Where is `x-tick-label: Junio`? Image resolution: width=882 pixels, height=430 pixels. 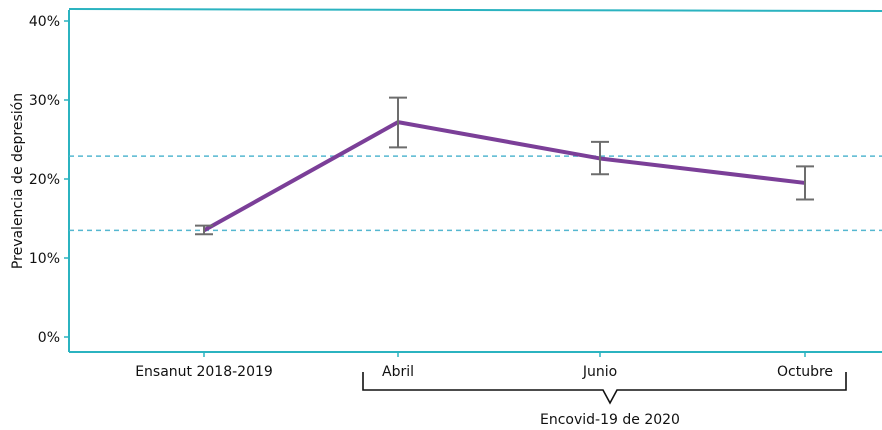 x-tick-label: Junio is located at coordinates (599, 372).